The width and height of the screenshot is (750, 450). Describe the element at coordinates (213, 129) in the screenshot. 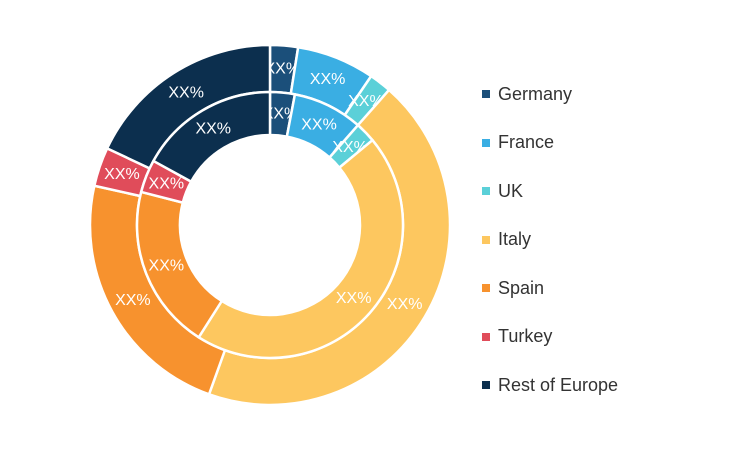

I see `inner-data-label-rest-of-europe: XX%` at that location.